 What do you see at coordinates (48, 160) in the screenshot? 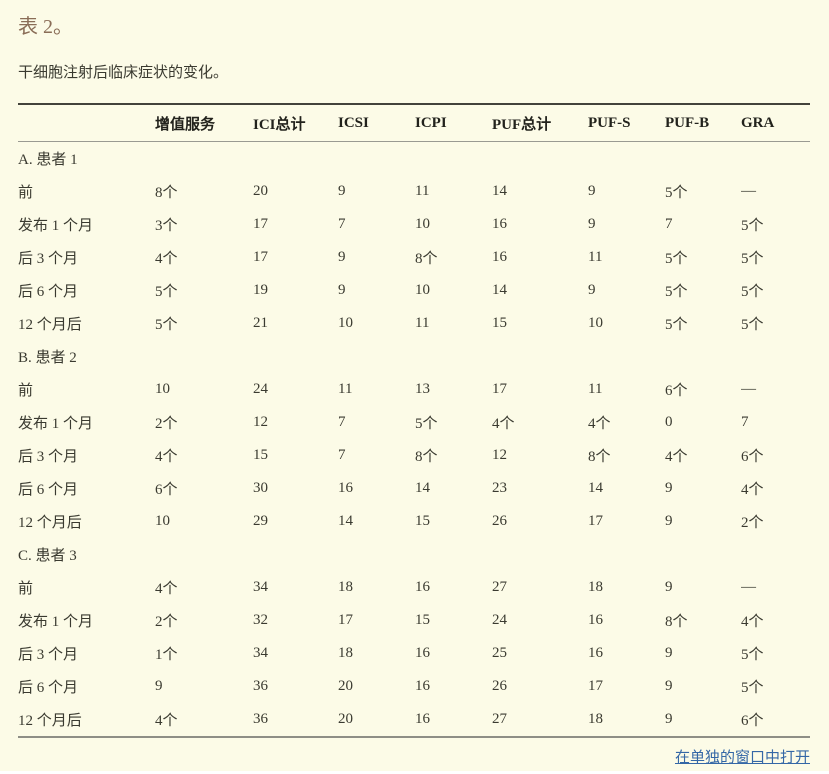
I see `section-label: A. 患者 1` at bounding box center [48, 160].